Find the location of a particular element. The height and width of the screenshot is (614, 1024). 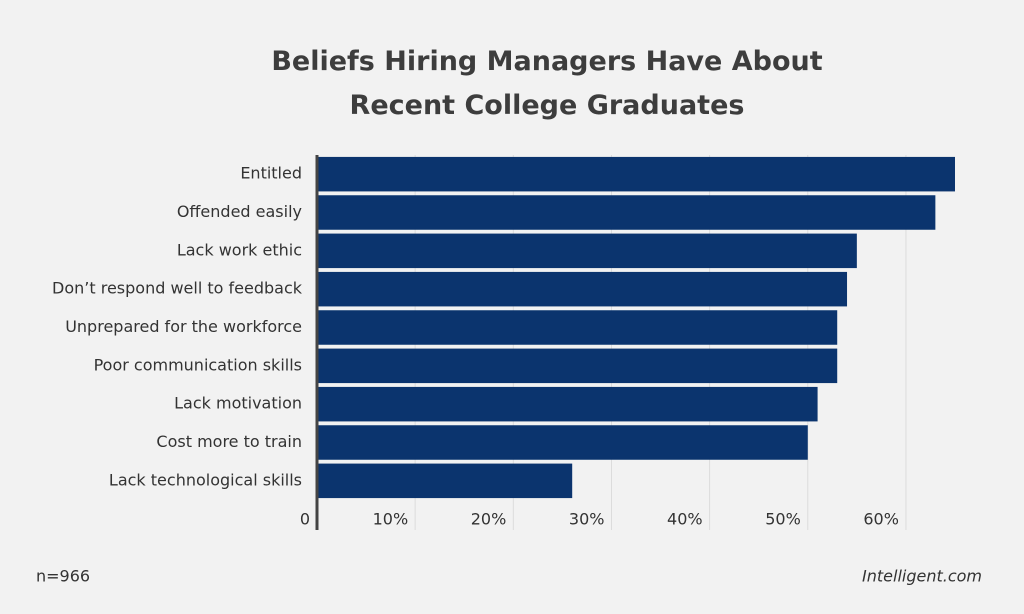

y-tick-label: Entitled is located at coordinates (271, 173).